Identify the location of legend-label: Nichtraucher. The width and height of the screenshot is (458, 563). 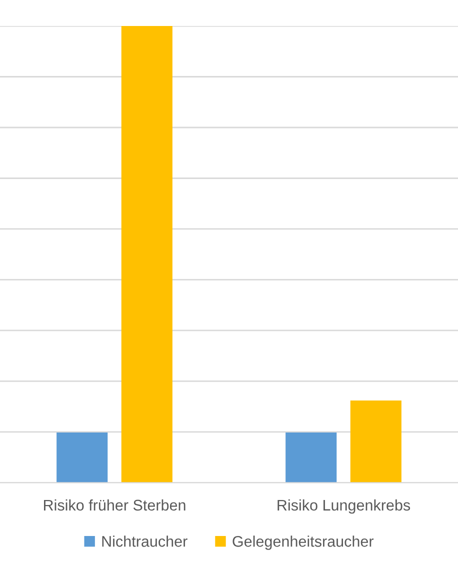
(145, 541).